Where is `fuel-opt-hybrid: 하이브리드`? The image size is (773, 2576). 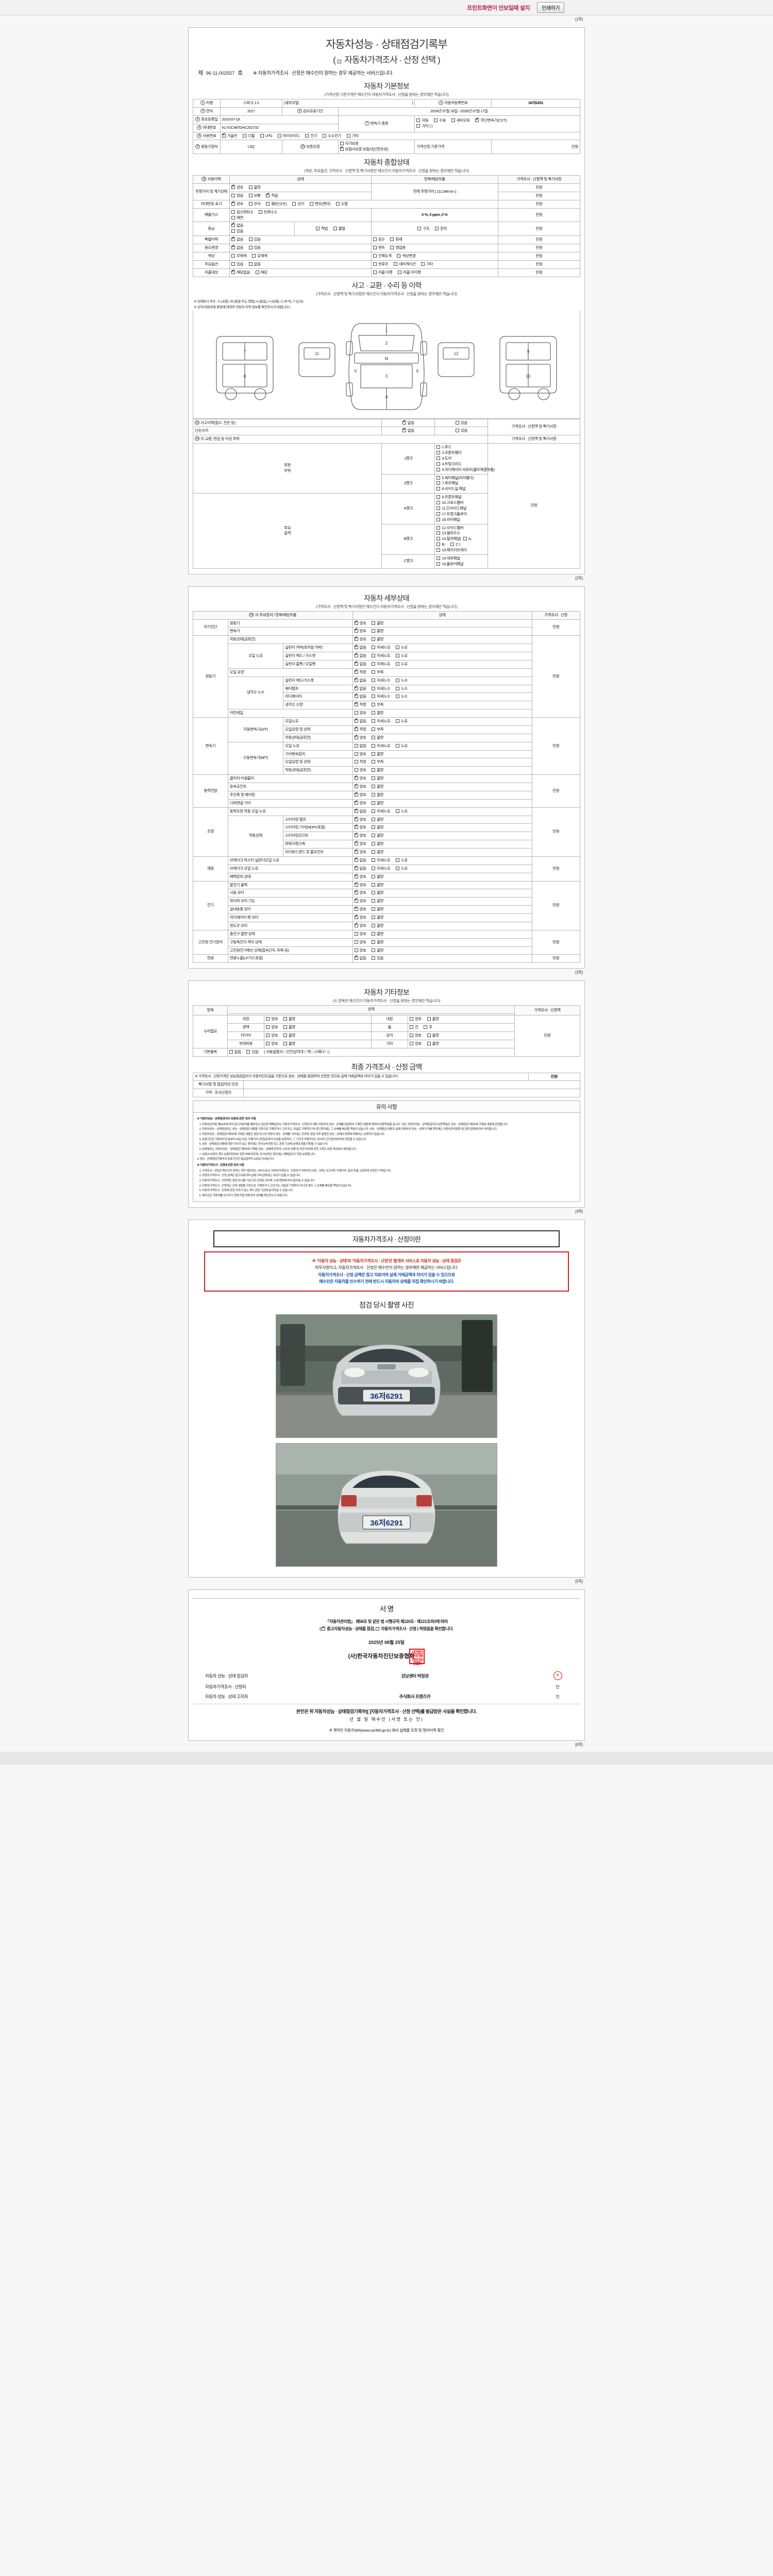
fuel-opt-hybrid: 하이브리드 is located at coordinates (289, 136).